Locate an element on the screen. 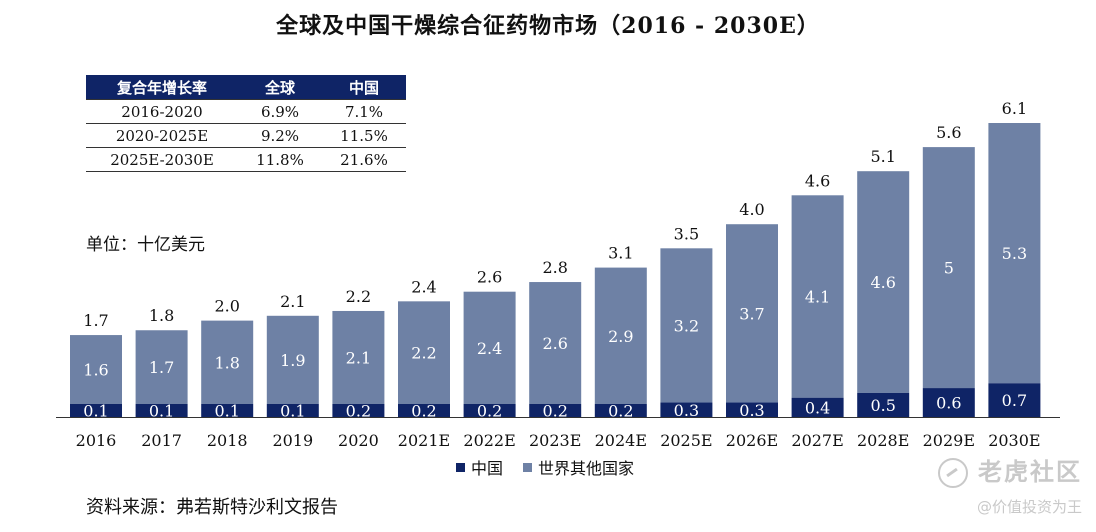  bar-china-2027E is located at coordinates (817, 407).